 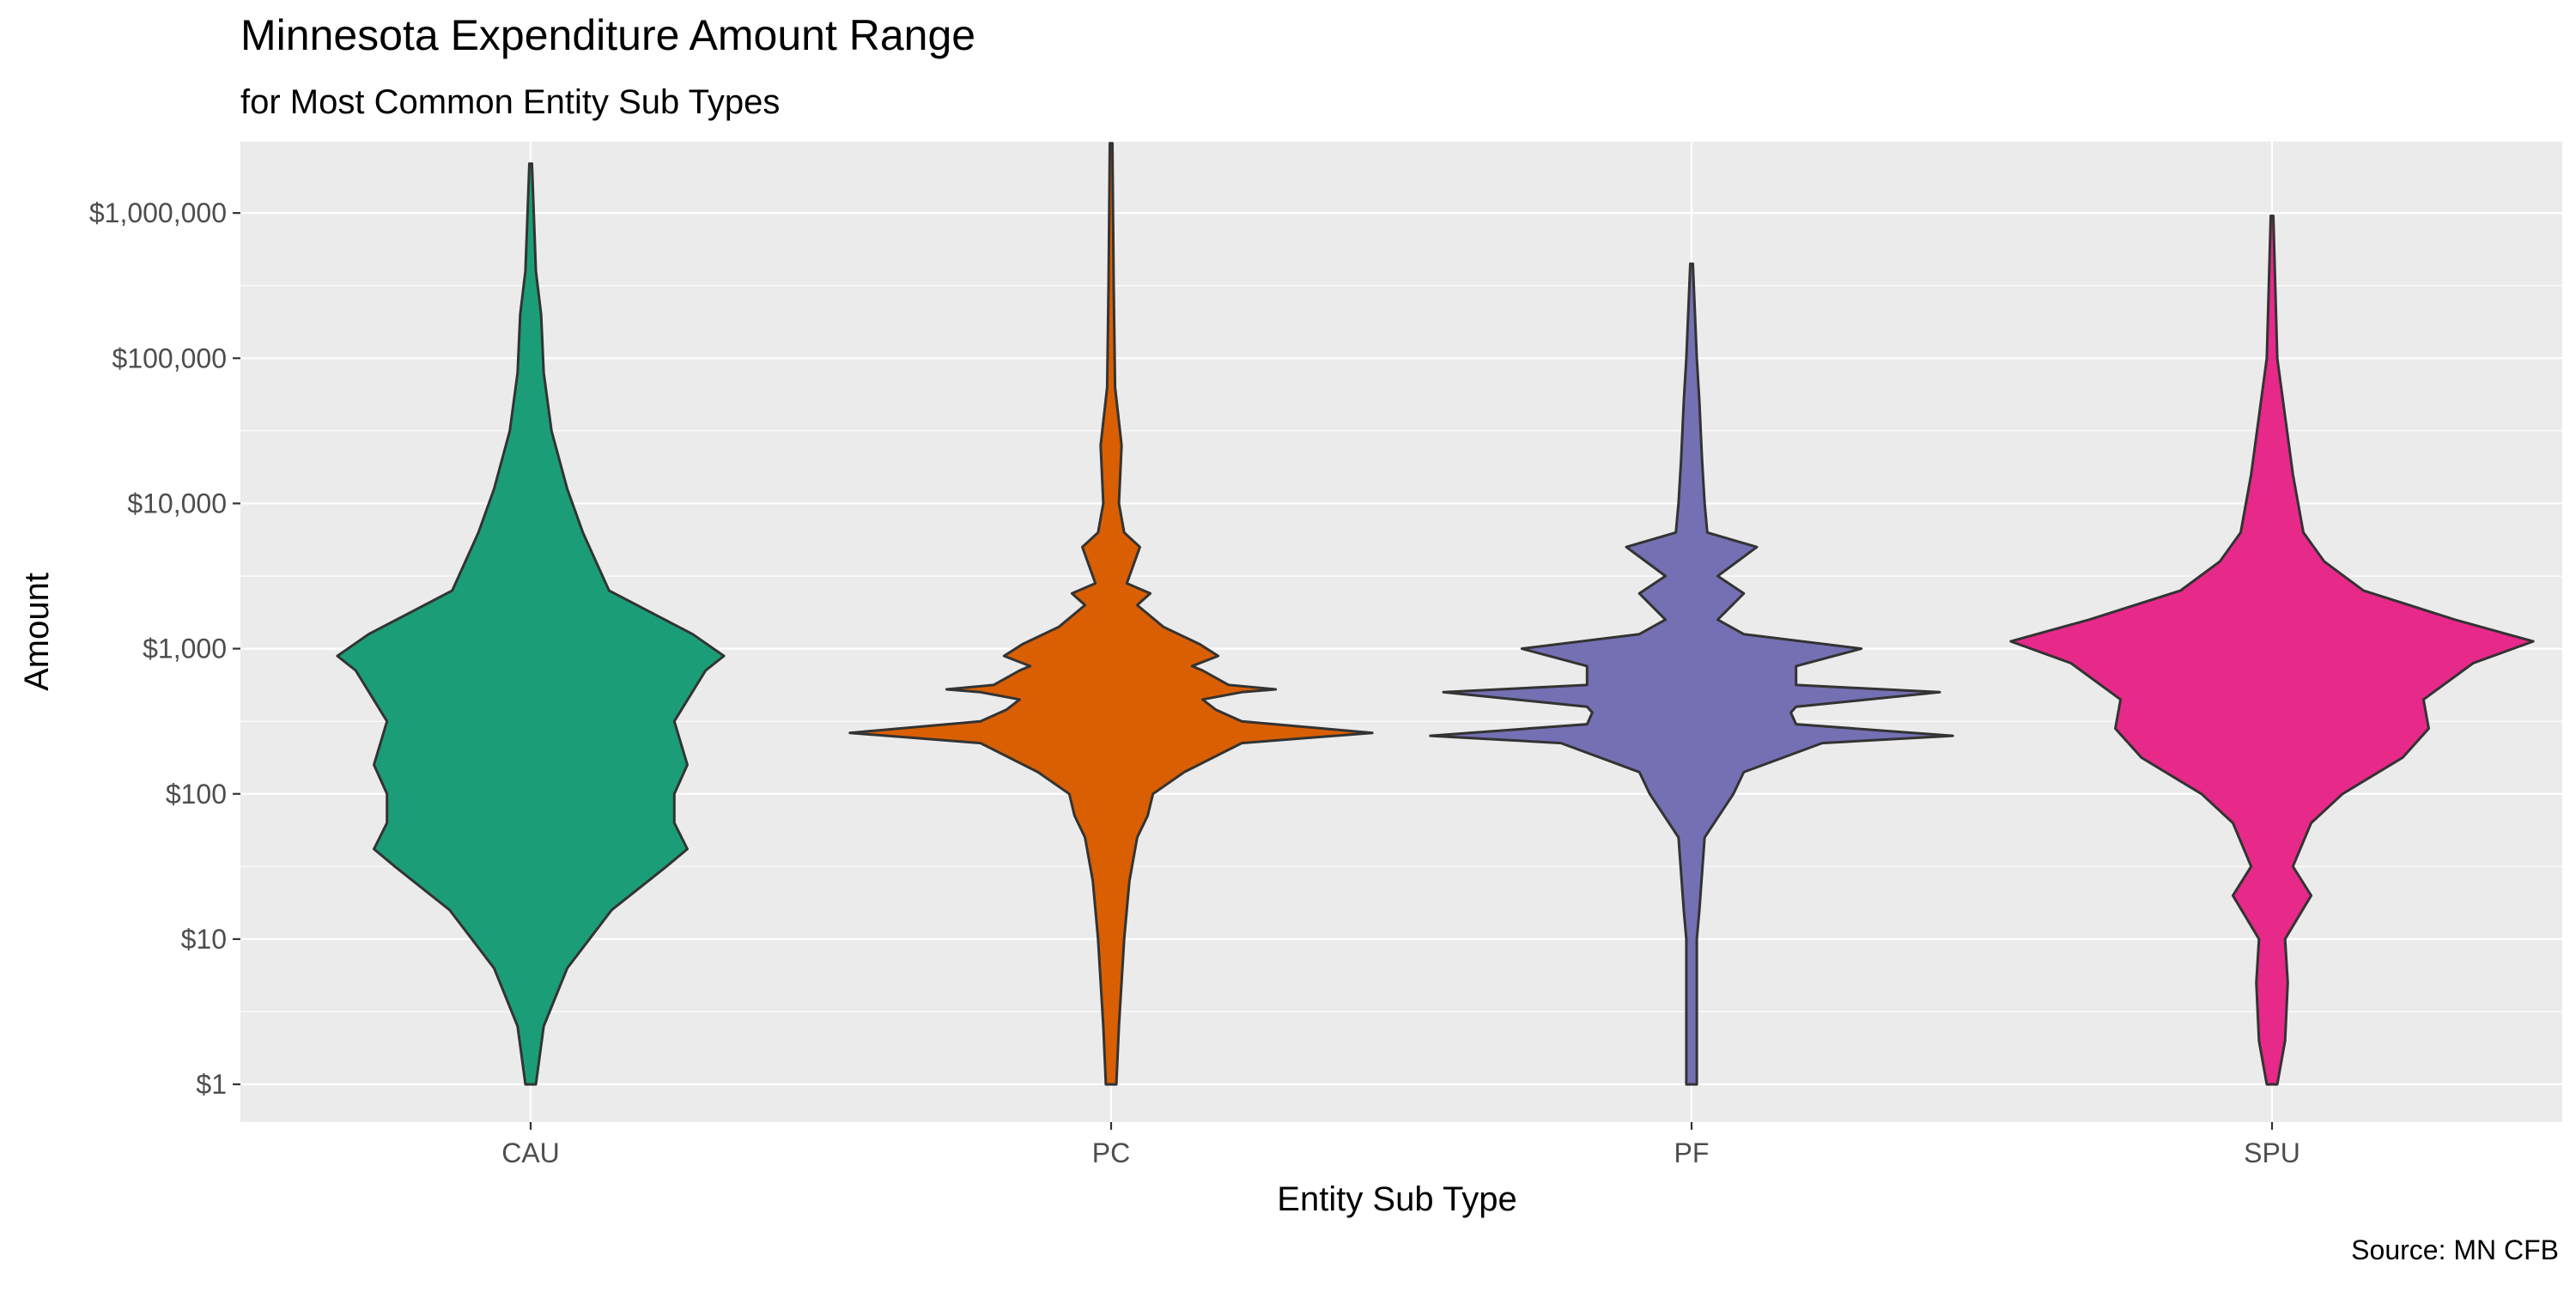 I want to click on violin-pf, so click(x=1692, y=674).